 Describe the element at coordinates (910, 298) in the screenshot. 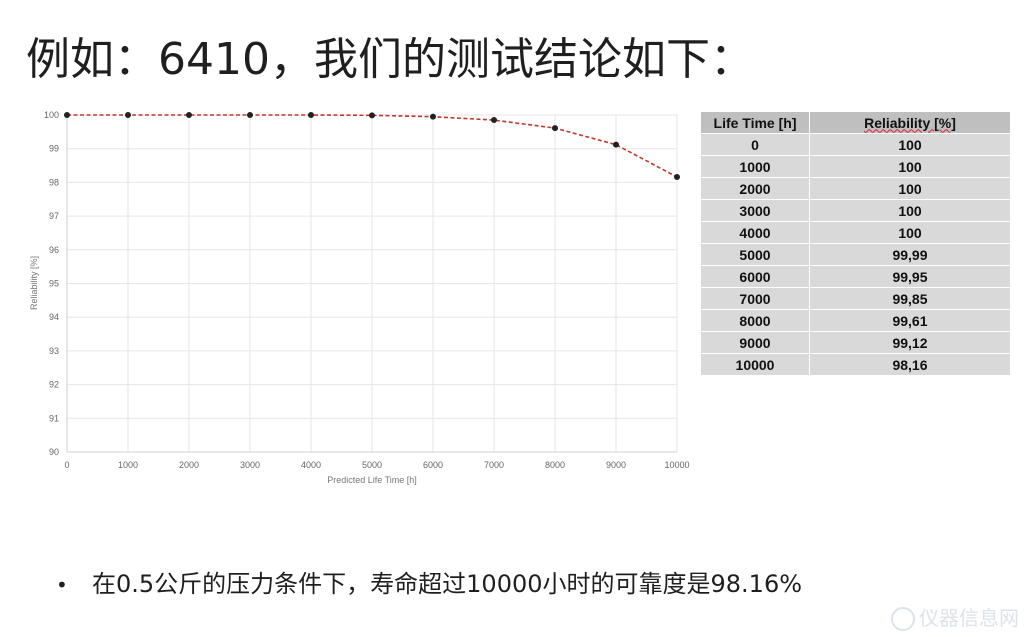

I see `reliability-cell: 99,85` at that location.